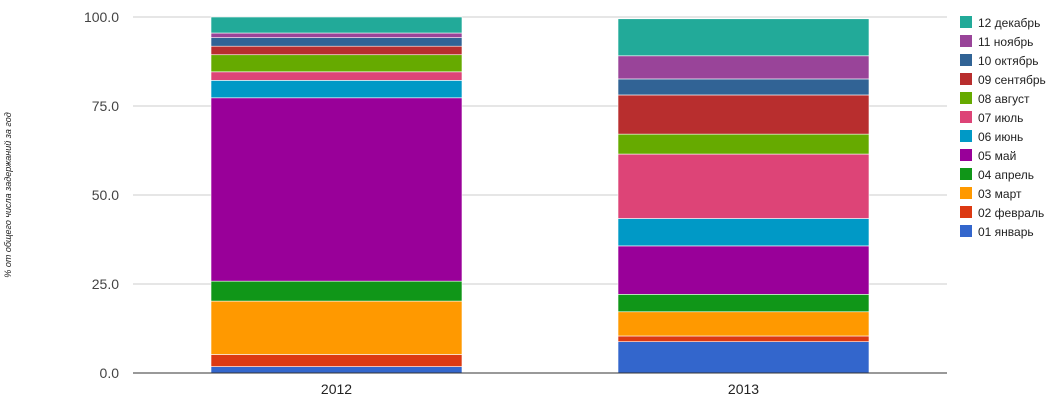 Image resolution: width=1053 pixels, height=407 pixels. I want to click on y-axis-title: % от общего числа задержаний за год, so click(8, 194).